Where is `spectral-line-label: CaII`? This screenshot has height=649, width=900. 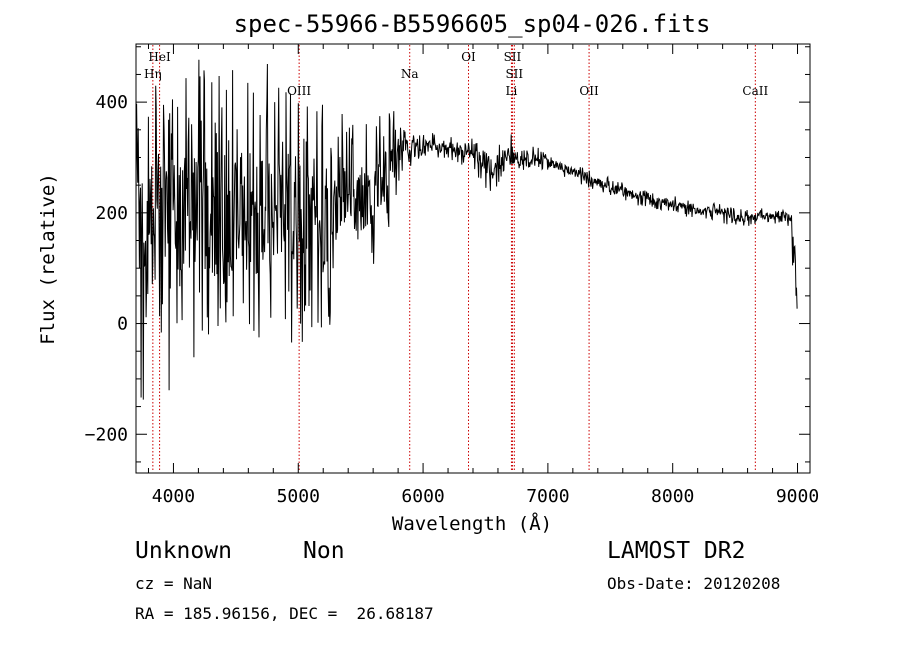 spectral-line-label: CaII is located at coordinates (755, 91).